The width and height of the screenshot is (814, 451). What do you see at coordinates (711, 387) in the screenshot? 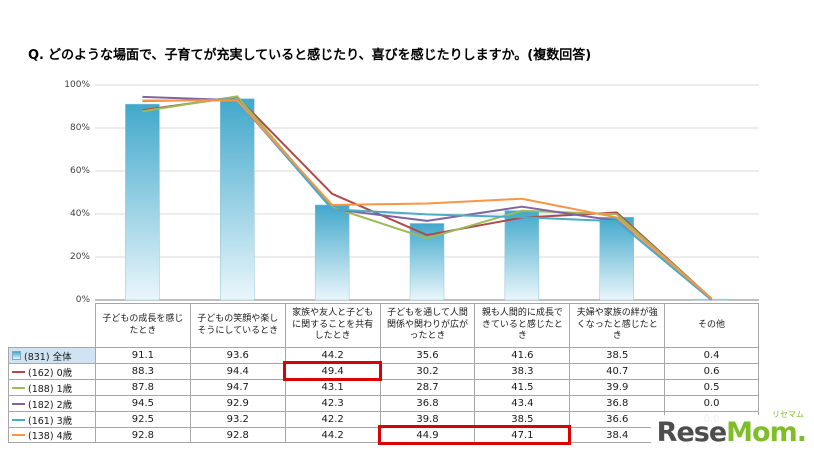
I see `table-cell: 0.5` at bounding box center [711, 387].